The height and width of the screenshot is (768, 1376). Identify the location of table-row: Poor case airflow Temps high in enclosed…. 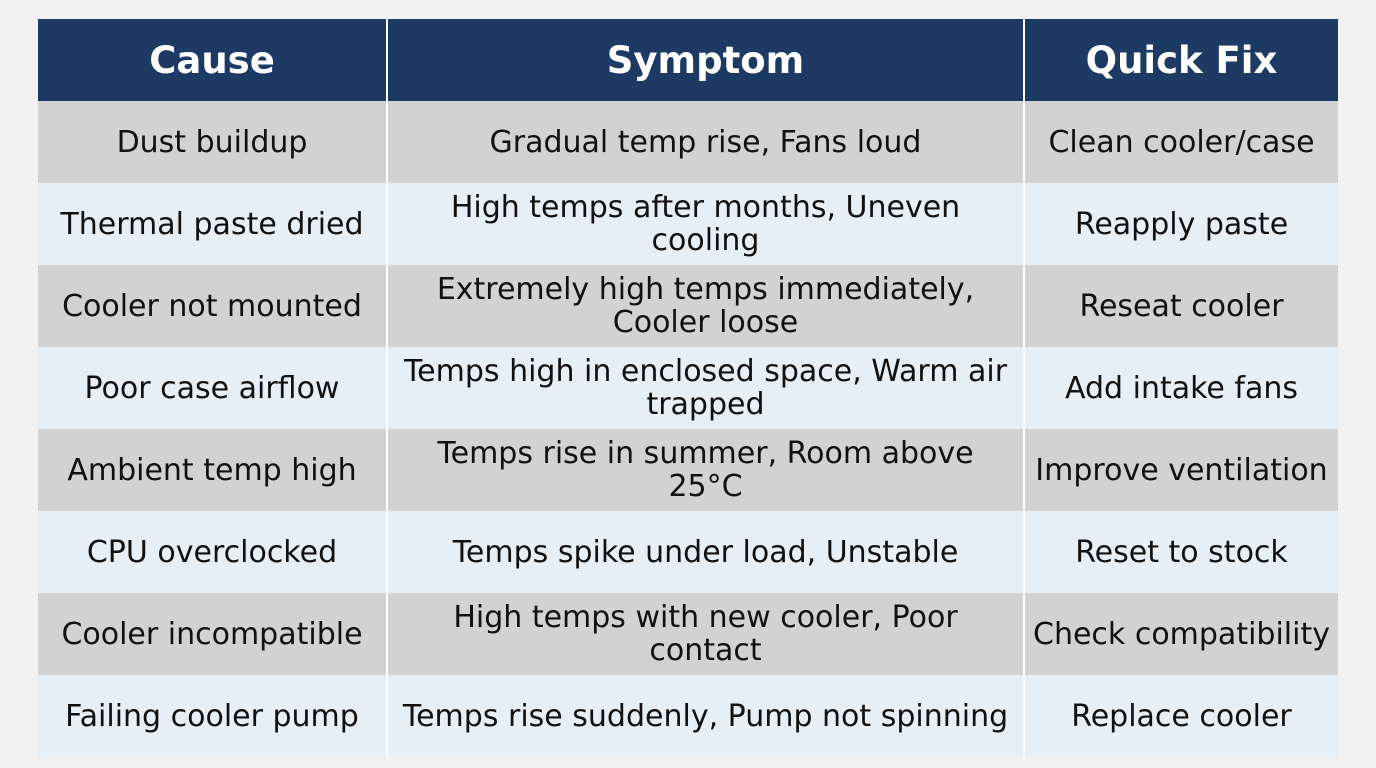
(688, 388).